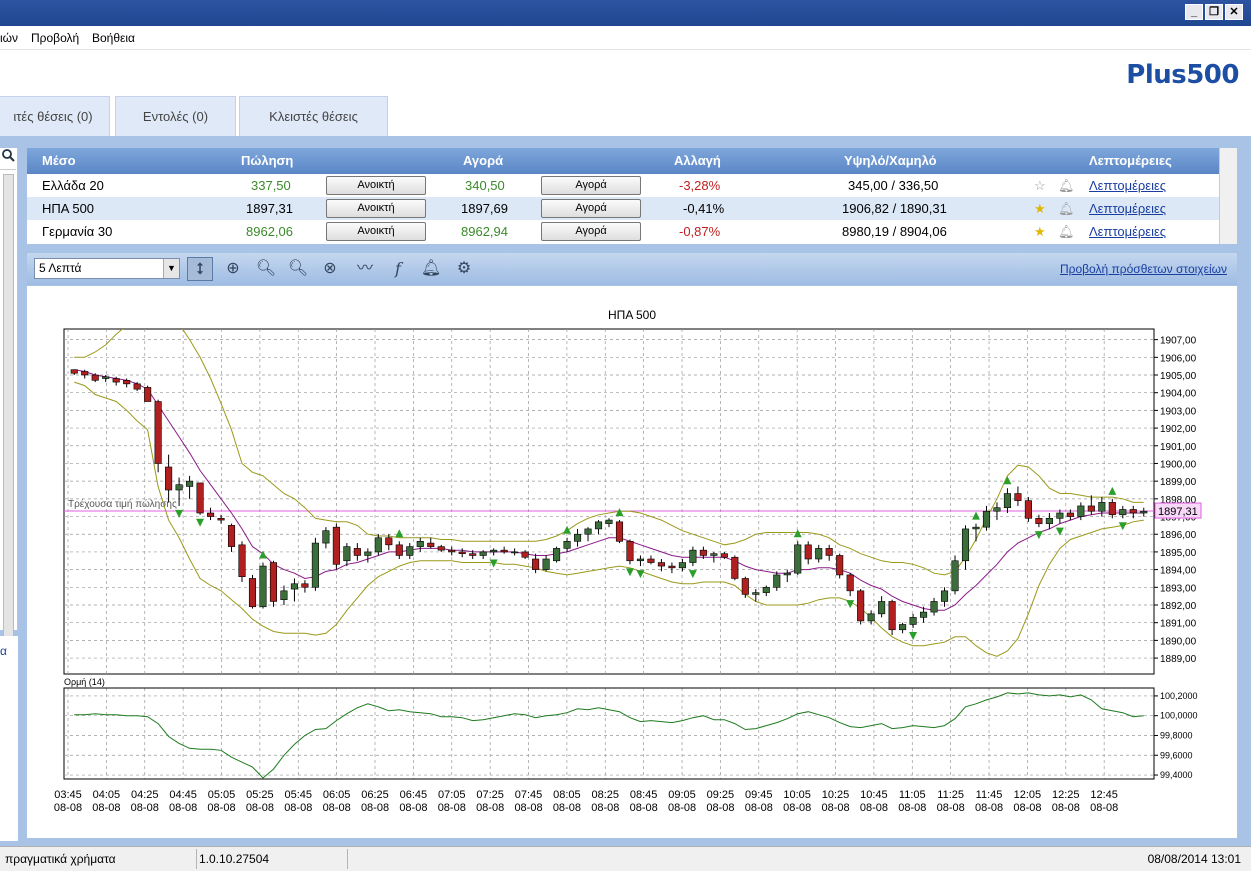  What do you see at coordinates (271, 185) in the screenshot?
I see `sell-price: 337,50` at bounding box center [271, 185].